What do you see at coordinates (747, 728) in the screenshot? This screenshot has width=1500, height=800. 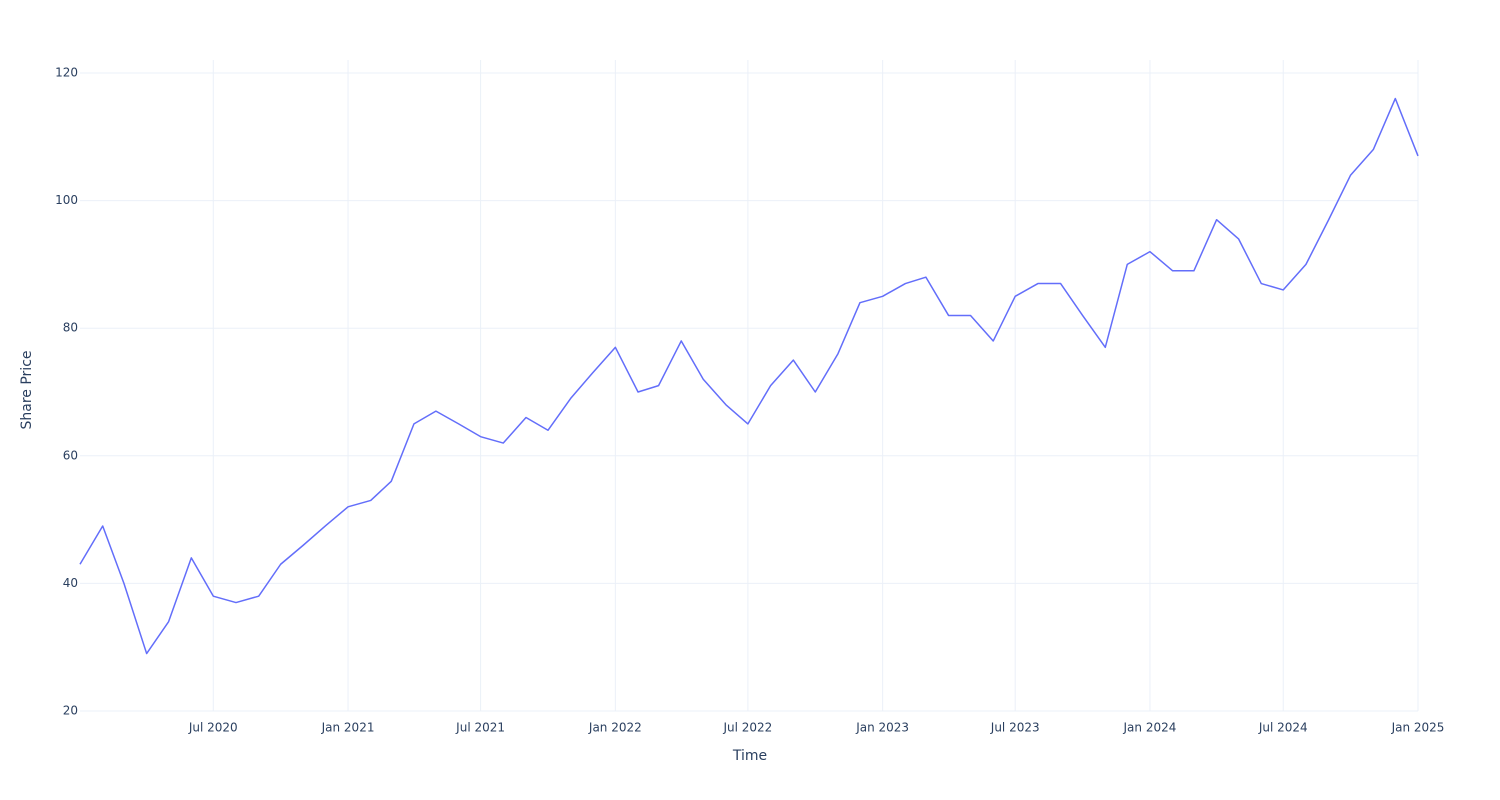 I see `x-tick-label: Jul 2022` at bounding box center [747, 728].